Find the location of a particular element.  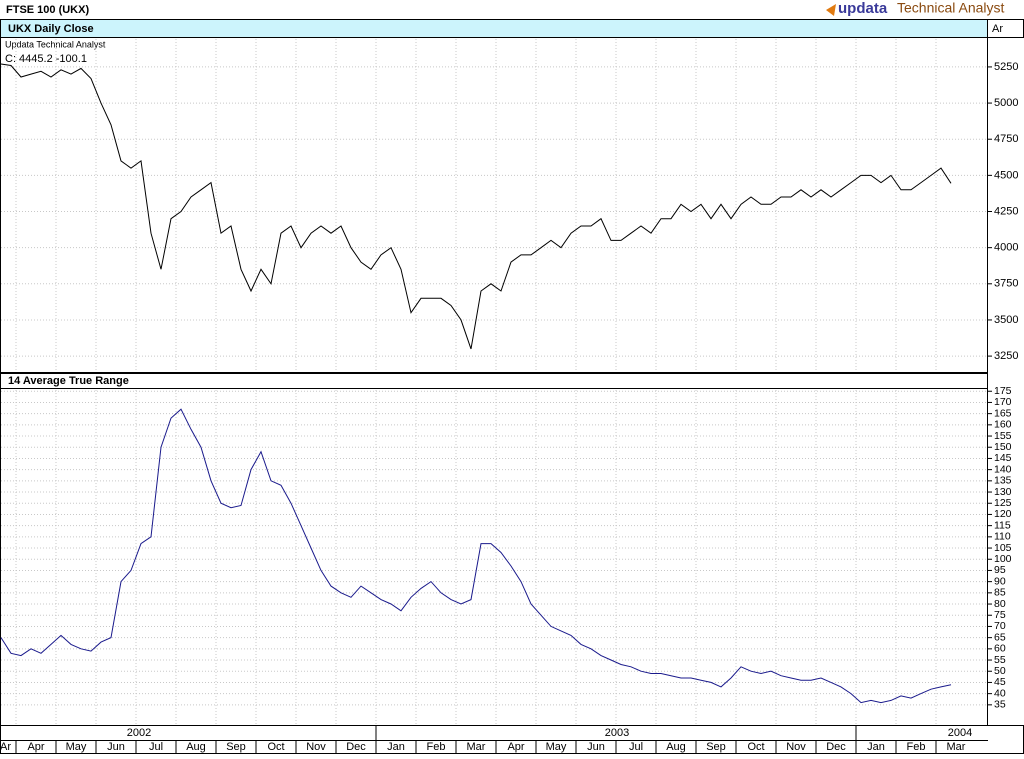

y-tick-label: 4750 is located at coordinates (1006, 139).